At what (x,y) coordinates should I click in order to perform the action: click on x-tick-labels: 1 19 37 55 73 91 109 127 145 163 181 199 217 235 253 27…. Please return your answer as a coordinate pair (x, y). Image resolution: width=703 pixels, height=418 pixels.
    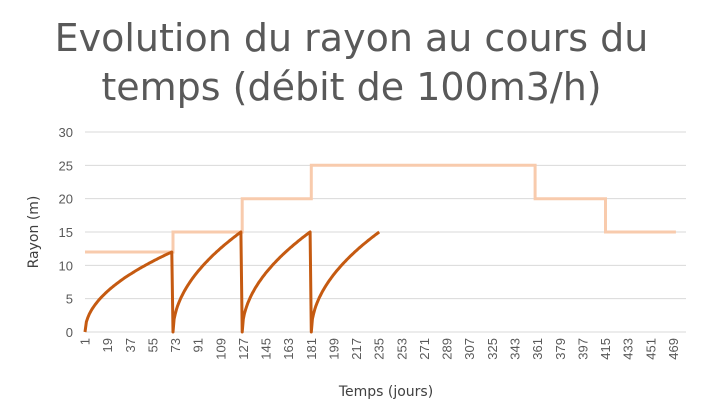
    Looking at the image, I should click on (379, 349).